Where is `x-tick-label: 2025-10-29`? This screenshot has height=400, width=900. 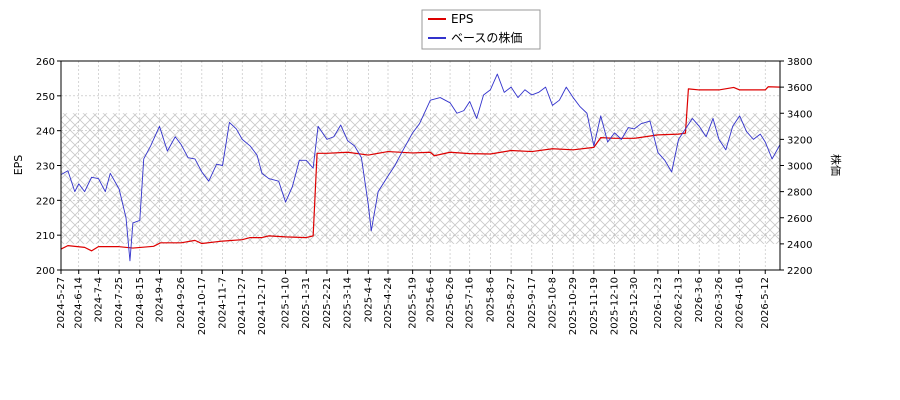
x-tick-label: 2025-10-29 is located at coordinates (573, 306).